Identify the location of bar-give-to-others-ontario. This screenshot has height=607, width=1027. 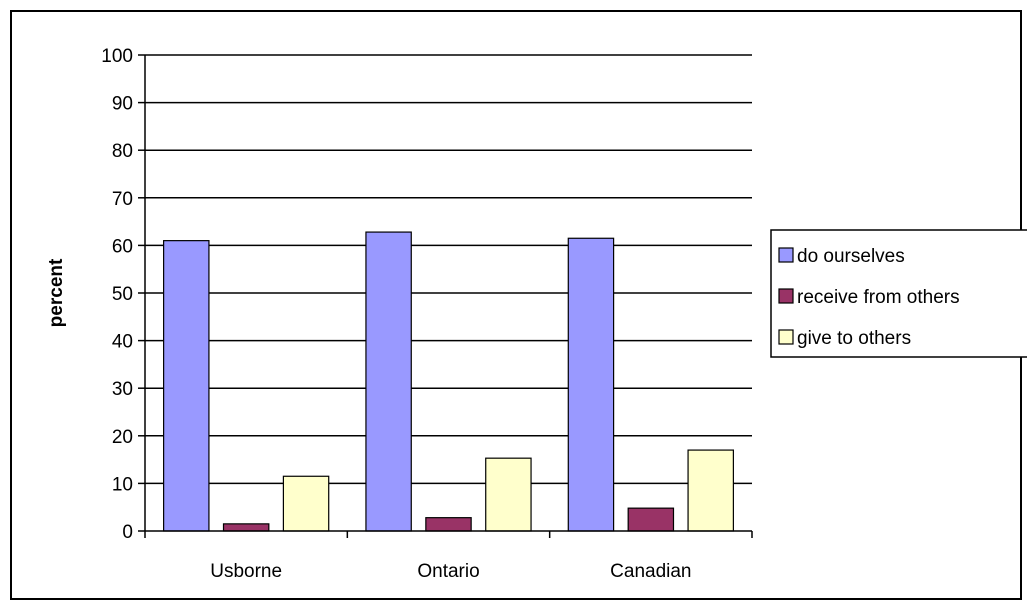
(508, 494).